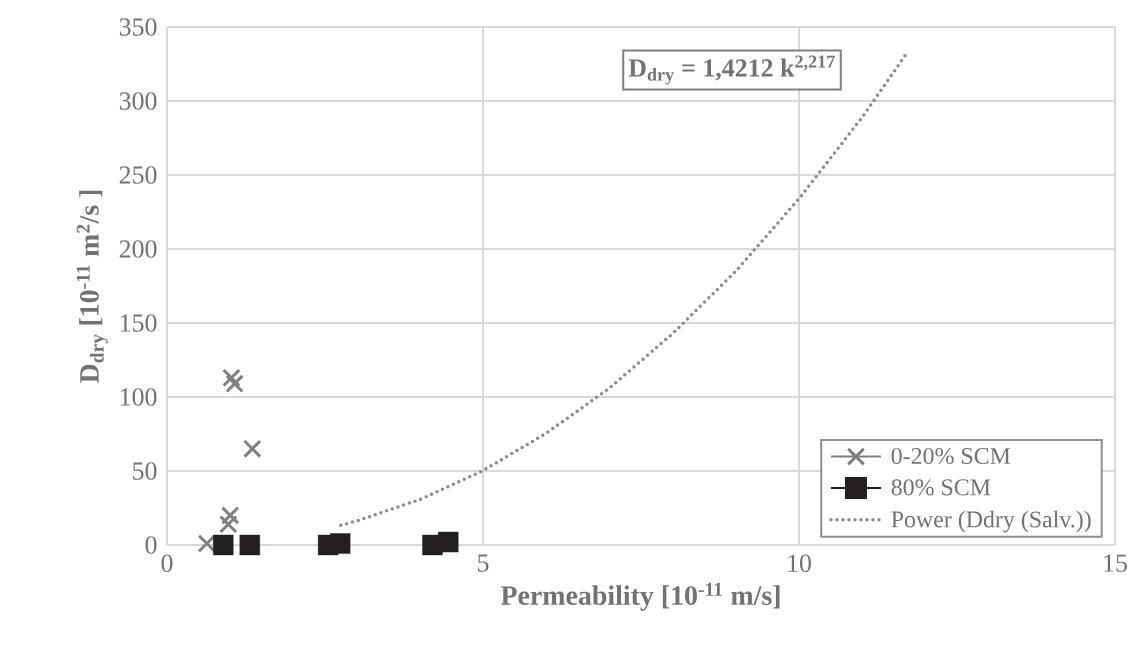 This screenshot has height=663, width=1142. Describe the element at coordinates (799, 563) in the screenshot. I see `x-tick-label: 10` at that location.